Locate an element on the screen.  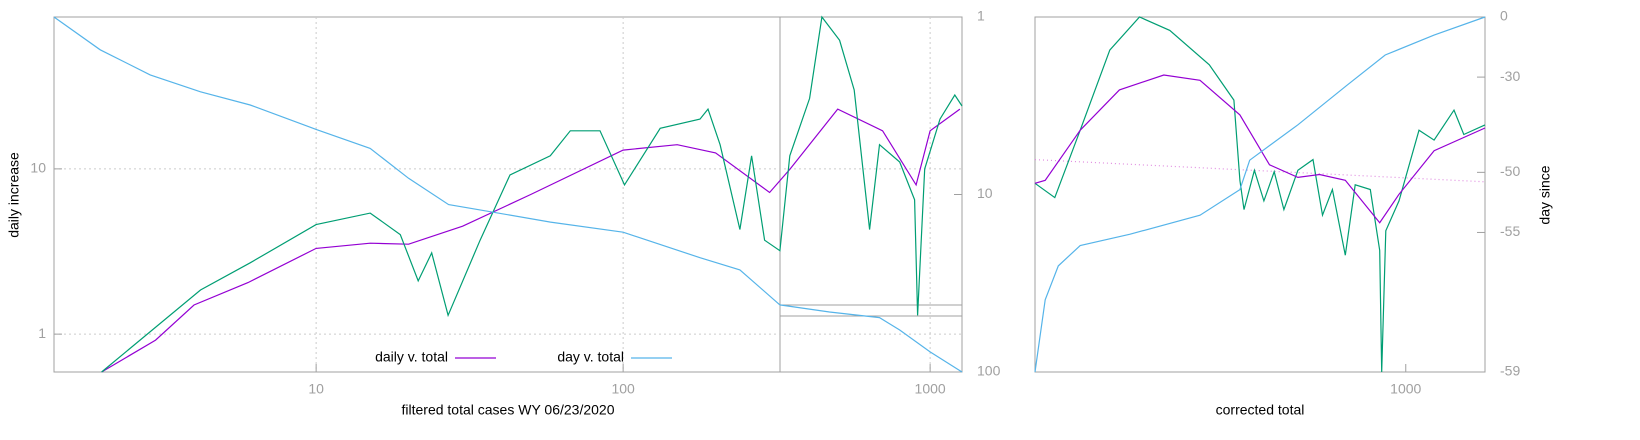
y2-tick-label: -59 is located at coordinates (1510, 371).